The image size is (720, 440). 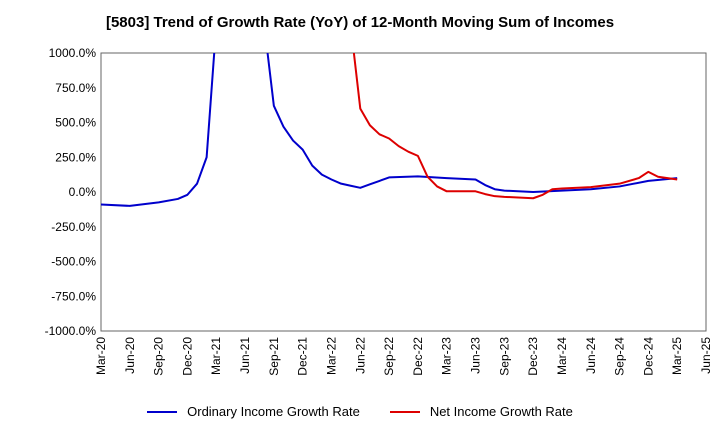 What do you see at coordinates (331, 356) in the screenshot?
I see `x-tick-label: Mar-22` at bounding box center [331, 356].